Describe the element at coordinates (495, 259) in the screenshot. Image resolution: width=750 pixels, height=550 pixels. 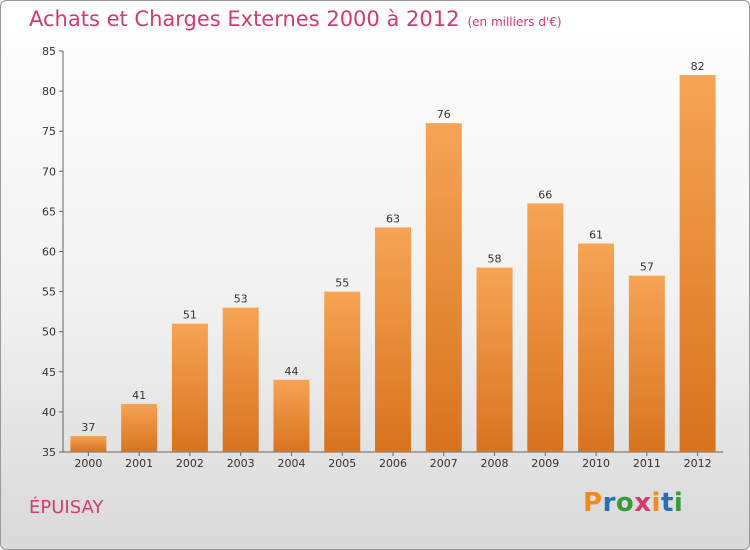
I see `data-label-2008: 58` at that location.